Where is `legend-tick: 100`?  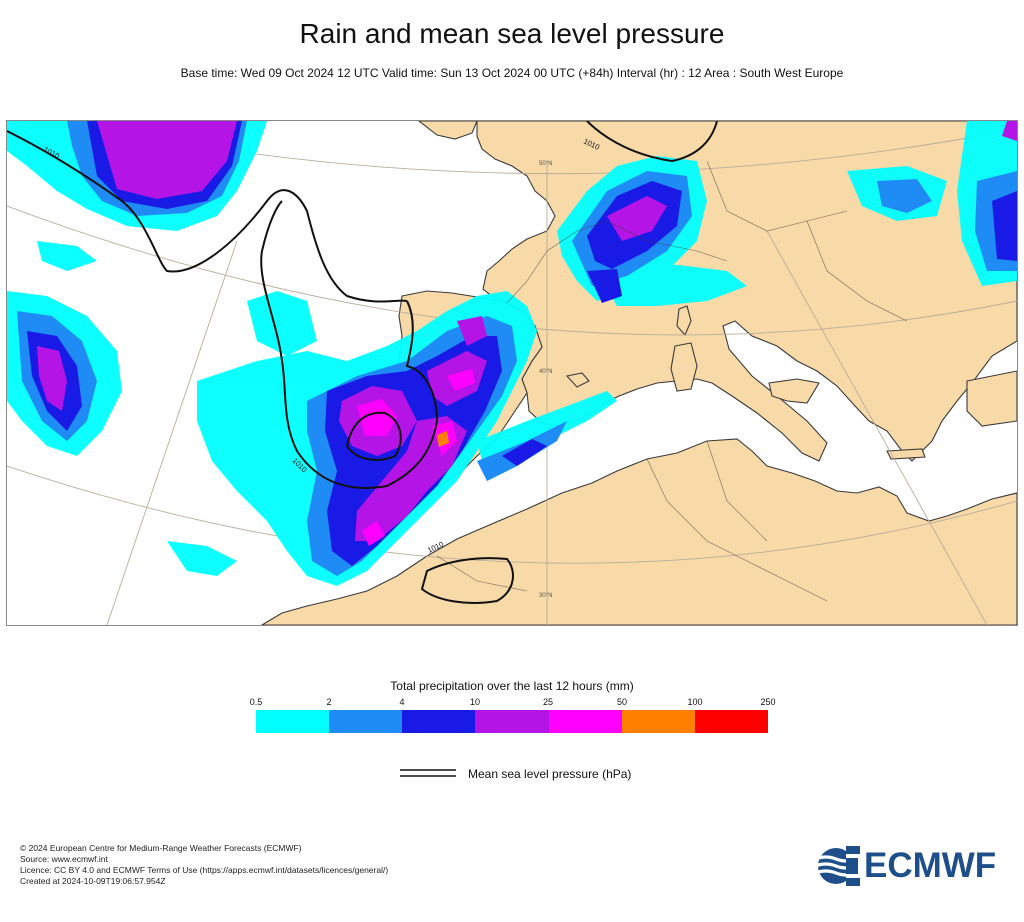
legend-tick: 100 is located at coordinates (695, 702).